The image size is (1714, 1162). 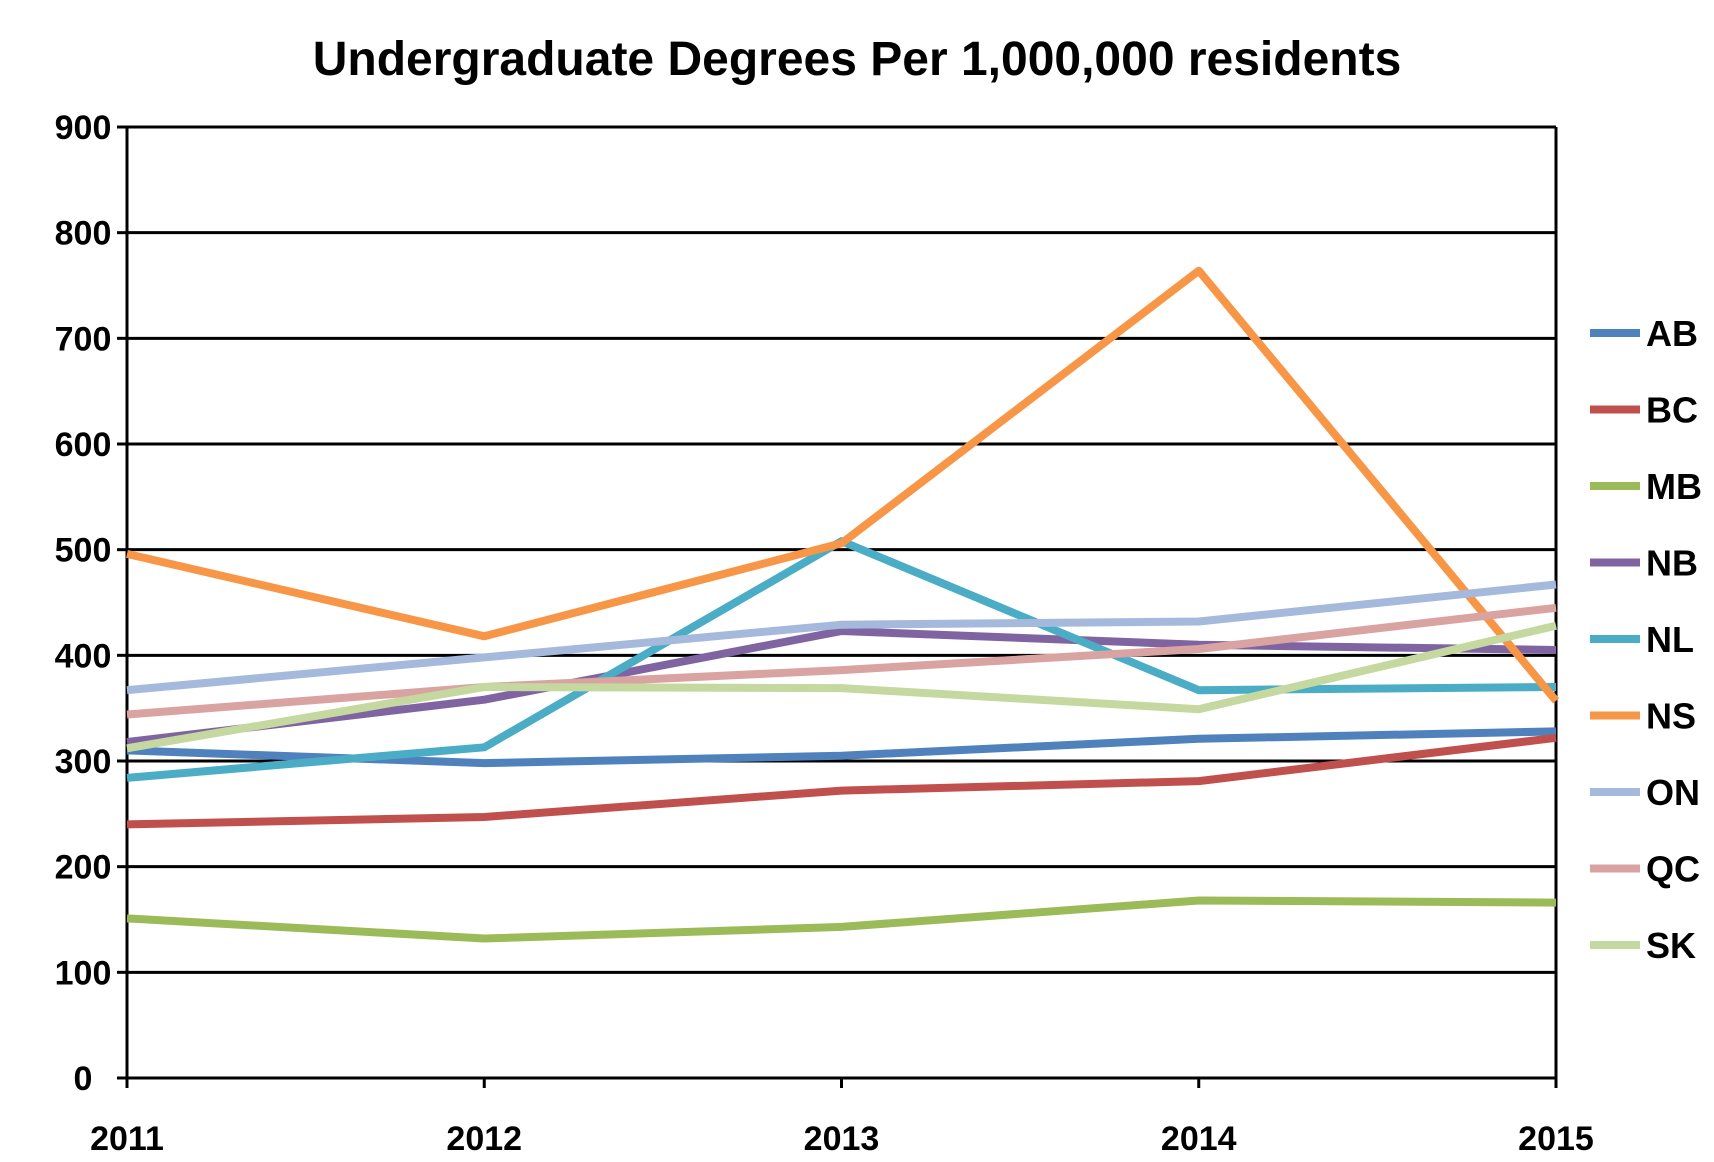 I want to click on x-tick-label: 2015, so click(x=1556, y=1139).